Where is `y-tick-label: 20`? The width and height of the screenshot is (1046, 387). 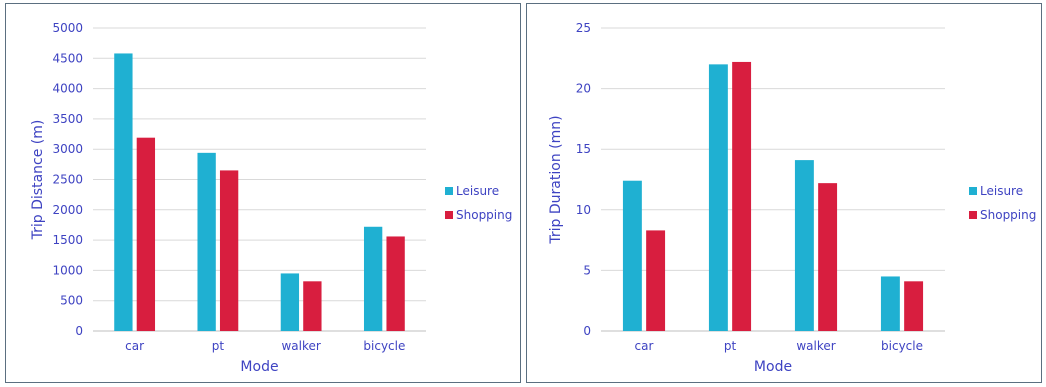 y-tick-label: 20 is located at coordinates (583, 89).